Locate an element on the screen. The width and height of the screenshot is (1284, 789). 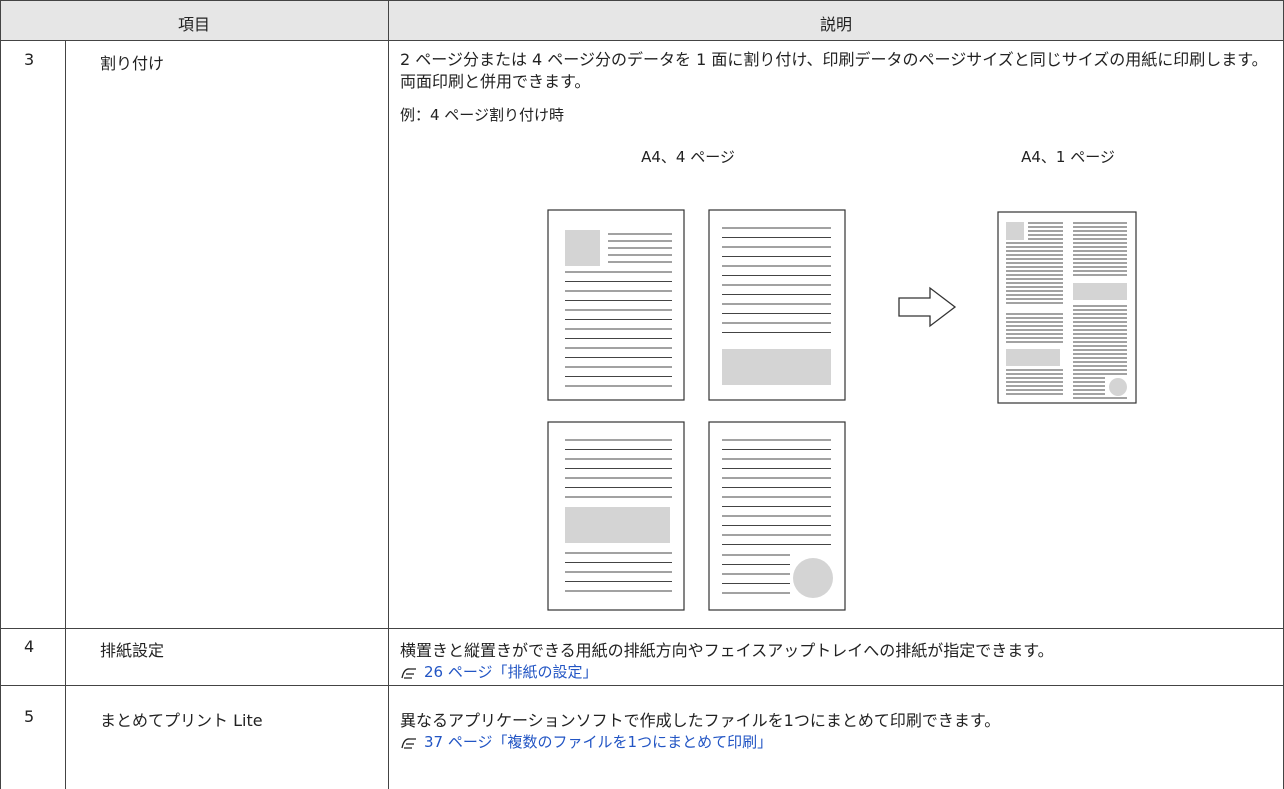
page is located at coordinates (1067, 307).